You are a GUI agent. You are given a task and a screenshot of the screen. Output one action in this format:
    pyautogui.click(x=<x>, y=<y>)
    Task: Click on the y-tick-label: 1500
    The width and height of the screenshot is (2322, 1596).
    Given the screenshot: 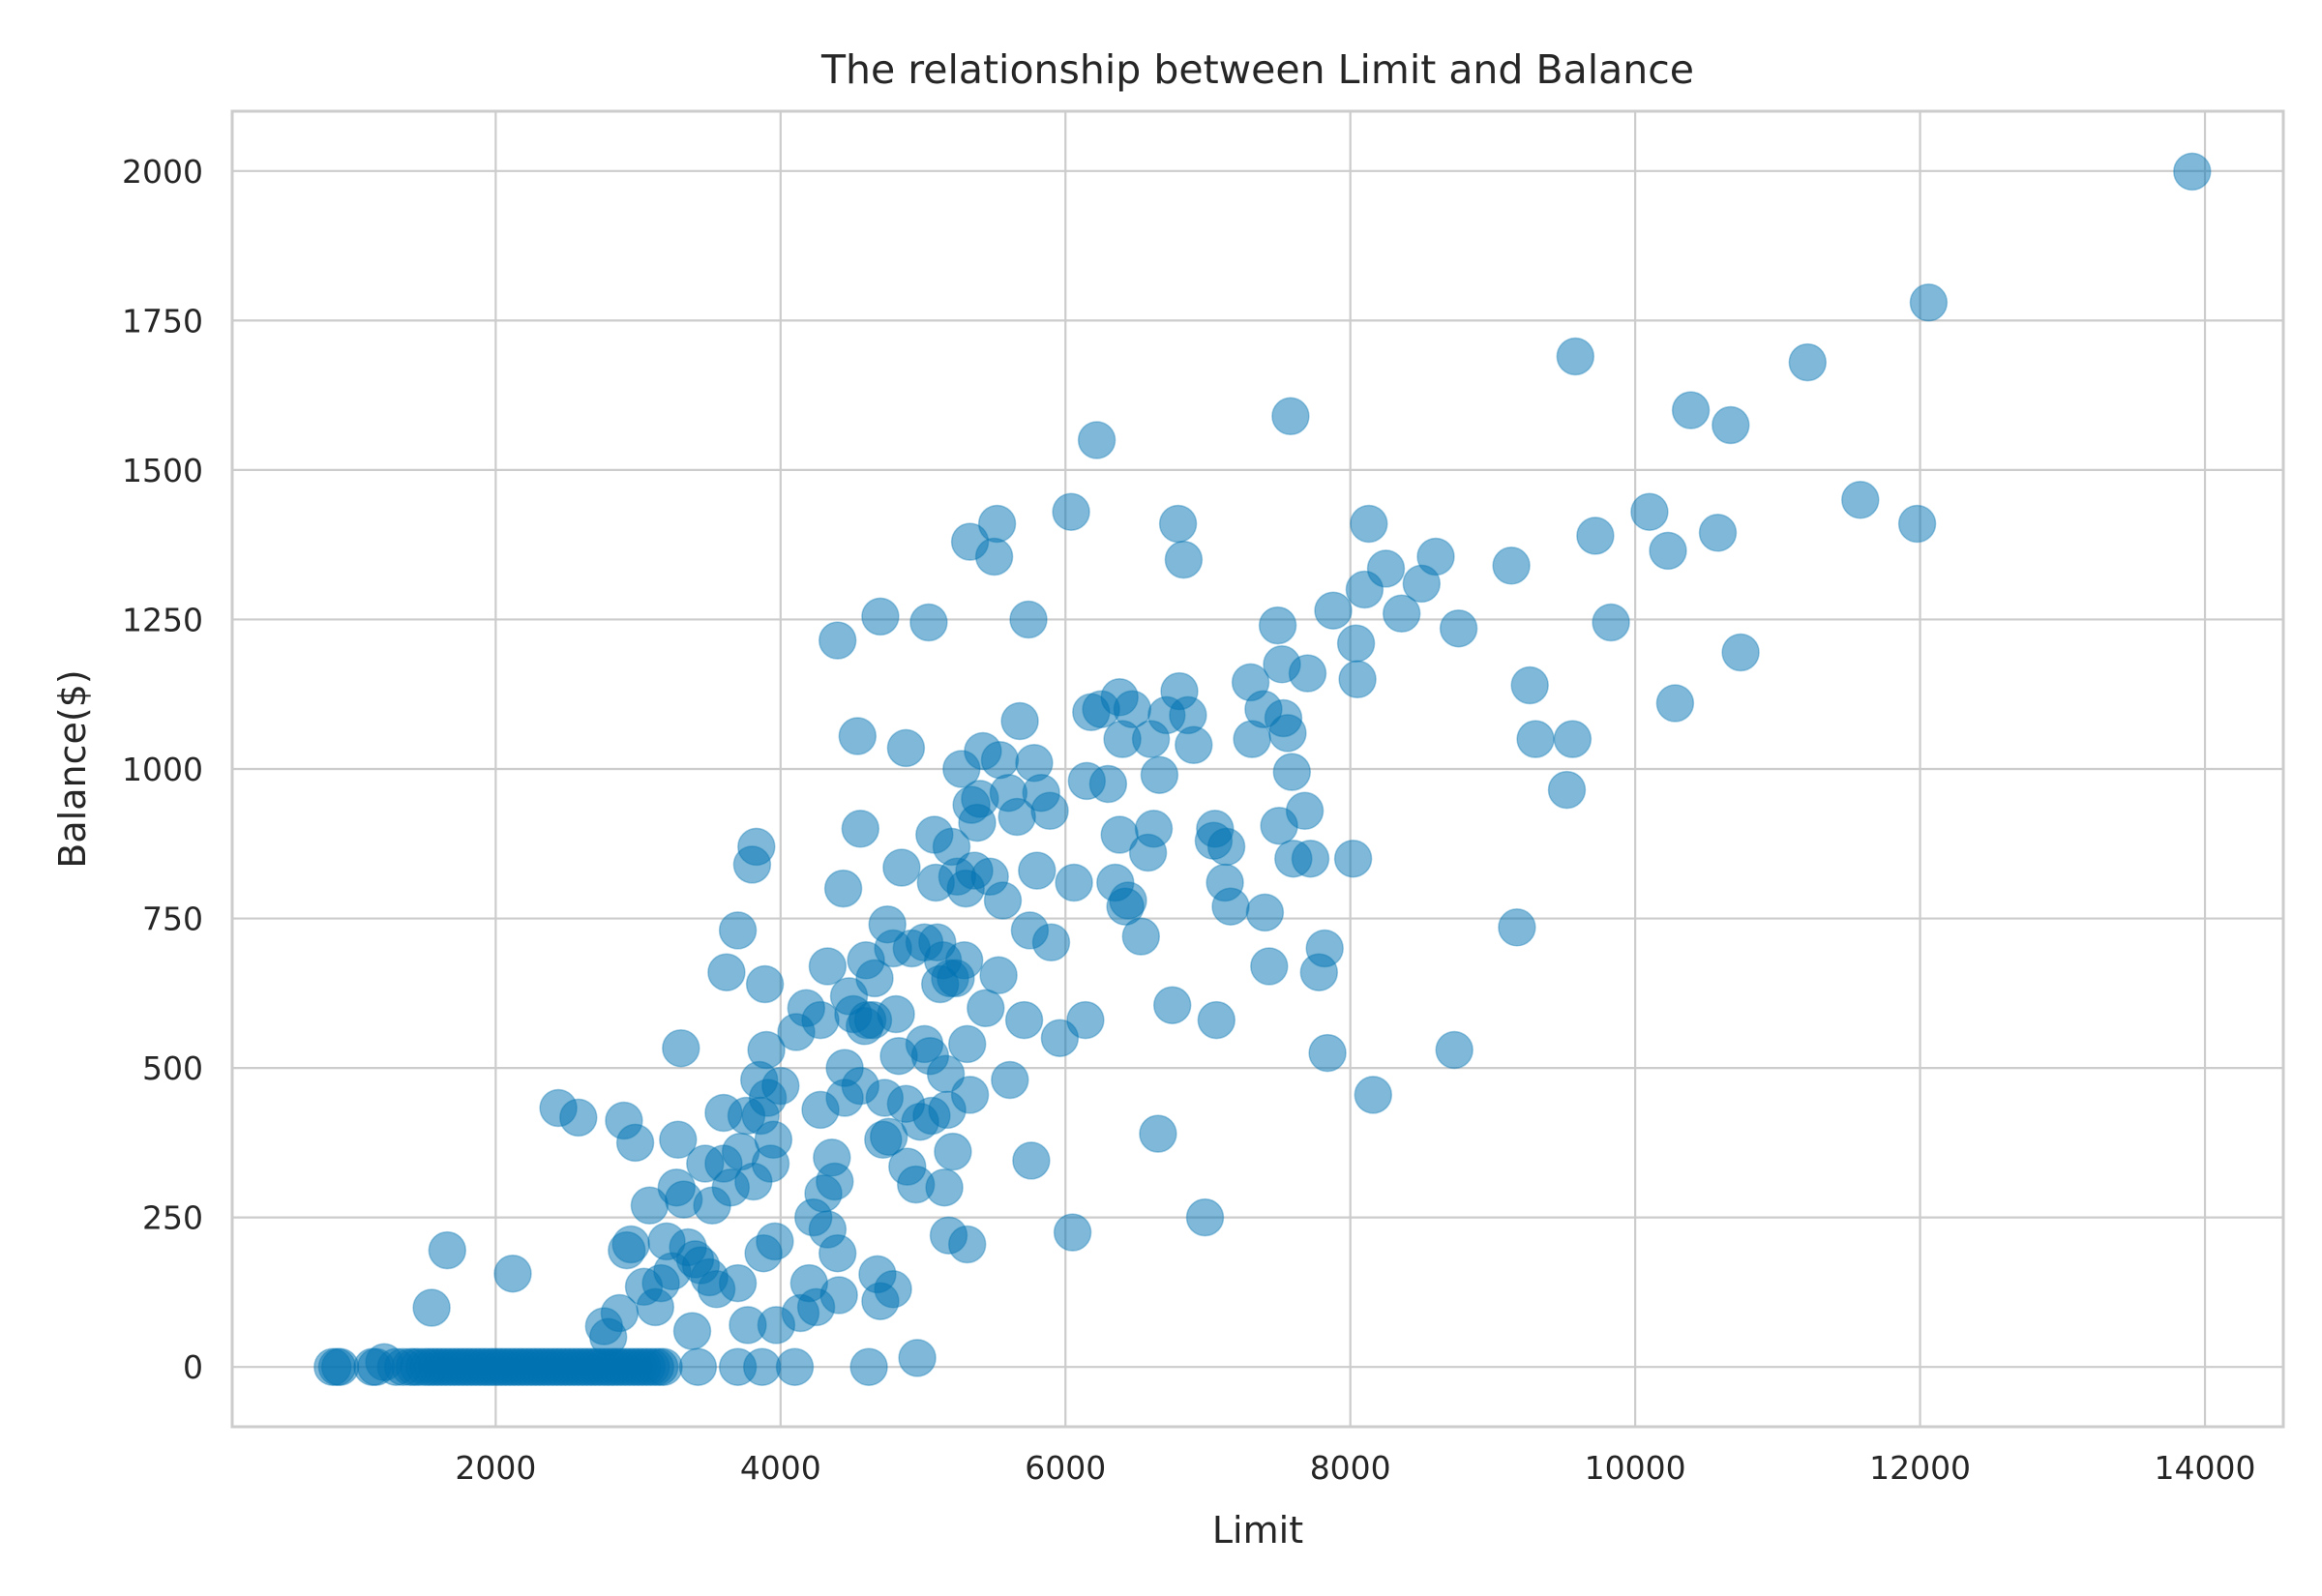 What is the action you would take?
    pyautogui.click(x=162, y=470)
    